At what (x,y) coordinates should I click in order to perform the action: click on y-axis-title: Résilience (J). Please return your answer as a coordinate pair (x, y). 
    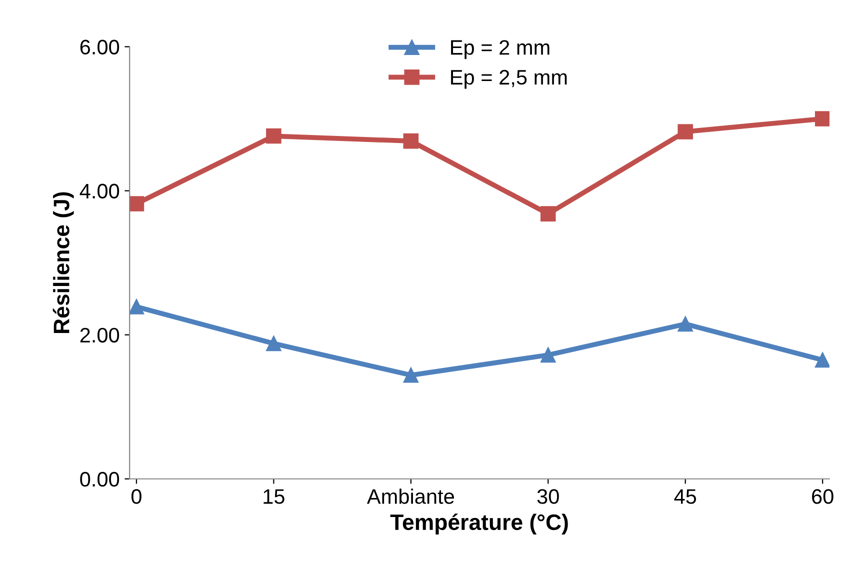
    Looking at the image, I should click on (63, 262).